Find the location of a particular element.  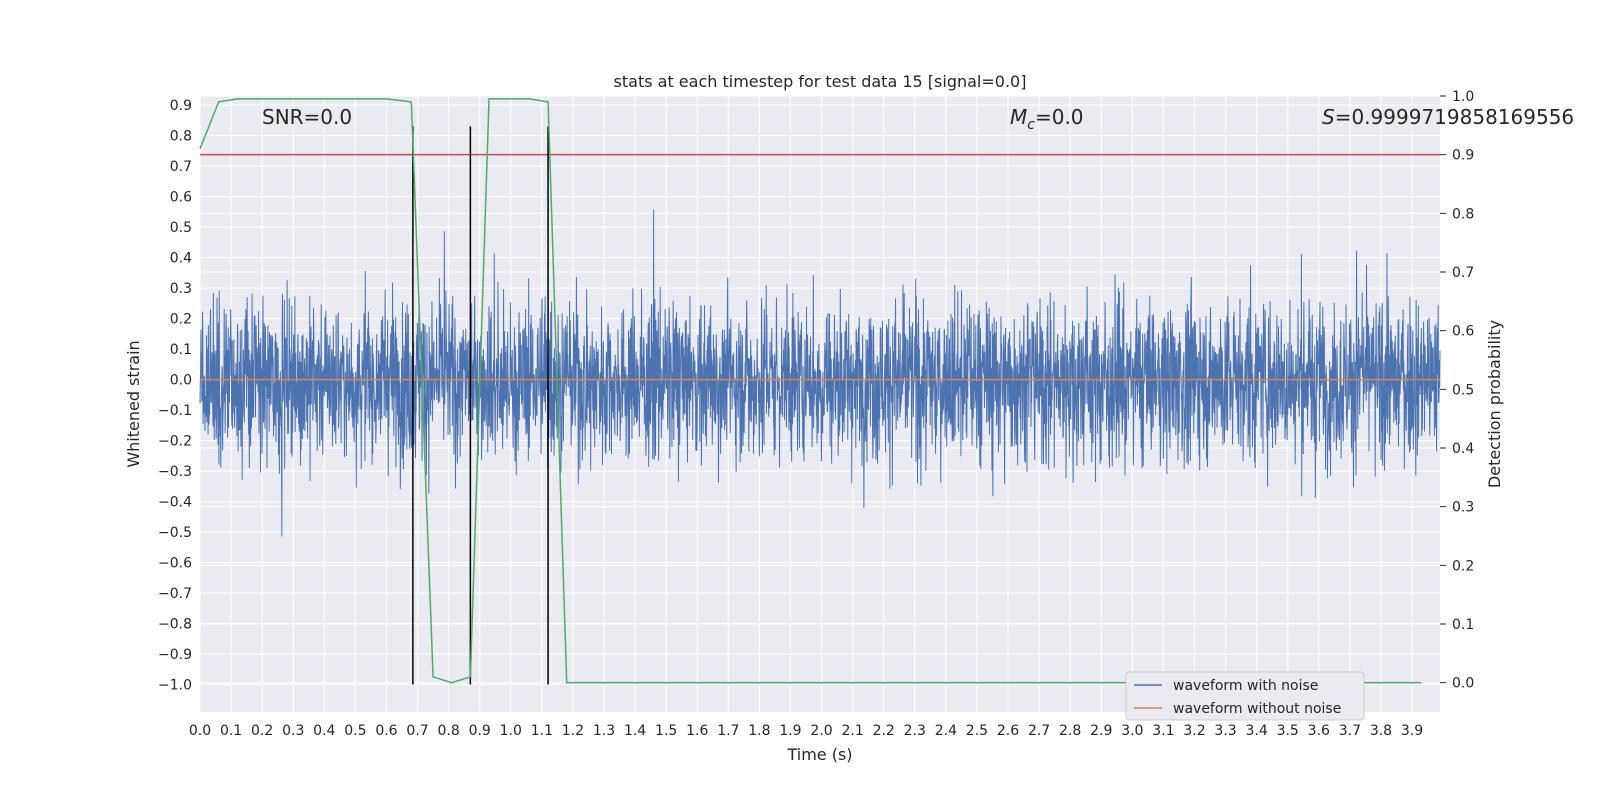

y-ticks-right: 1.0 0.9 0.8 0.7 0.6 0.5 0.4 0.3 0.2 0.1 0.0 is located at coordinates (1457, 390).